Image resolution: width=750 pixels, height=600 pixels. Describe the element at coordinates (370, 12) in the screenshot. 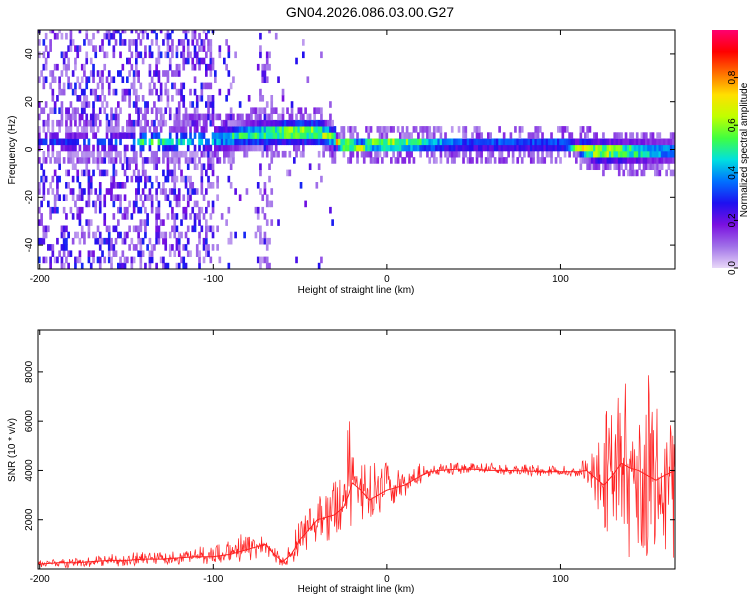

I see `figure-title: GN04.2026.086.03.00.G27` at that location.